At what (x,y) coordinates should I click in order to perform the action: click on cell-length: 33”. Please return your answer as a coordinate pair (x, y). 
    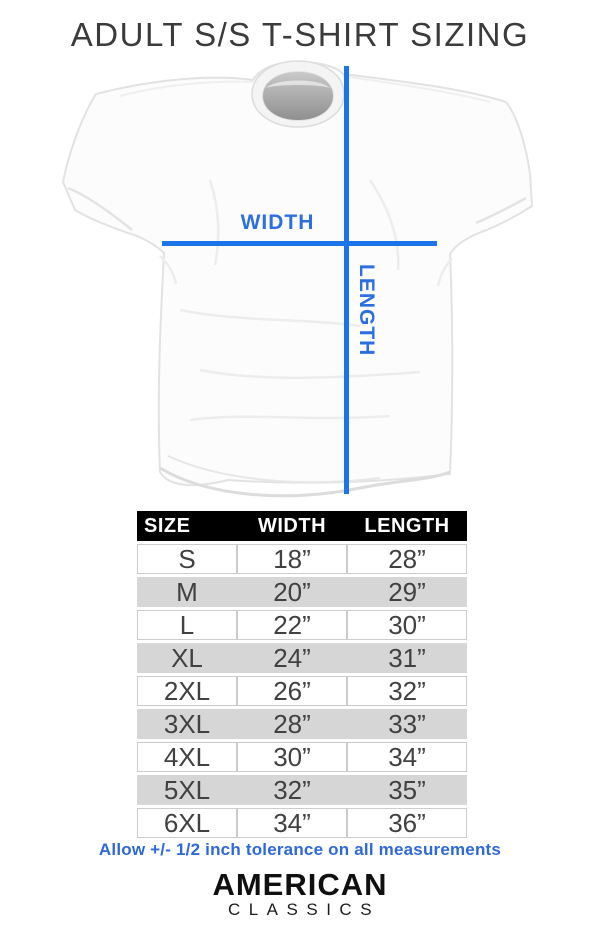
    Looking at the image, I should click on (407, 724).